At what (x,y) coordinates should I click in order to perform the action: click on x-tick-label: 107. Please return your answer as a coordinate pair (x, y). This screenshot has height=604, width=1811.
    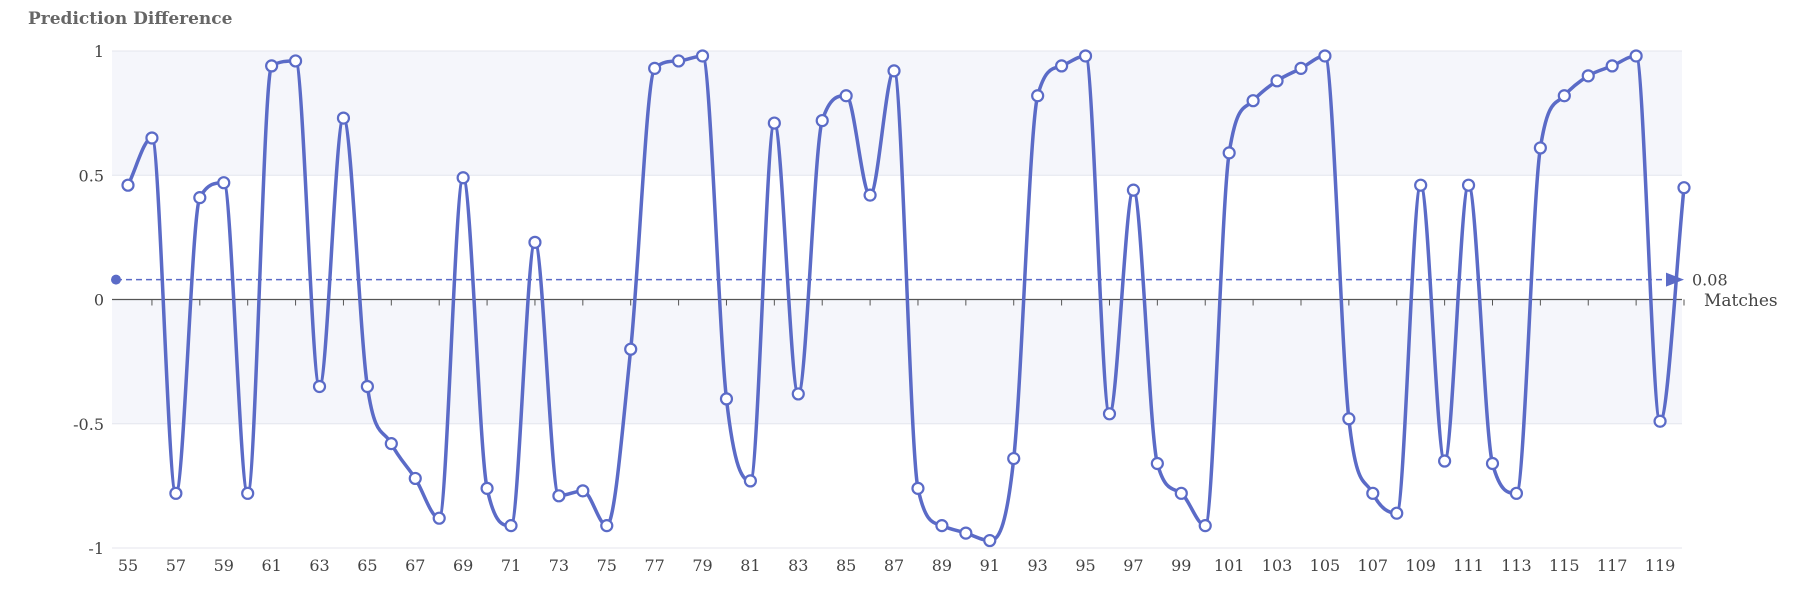
    Looking at the image, I should click on (1373, 565).